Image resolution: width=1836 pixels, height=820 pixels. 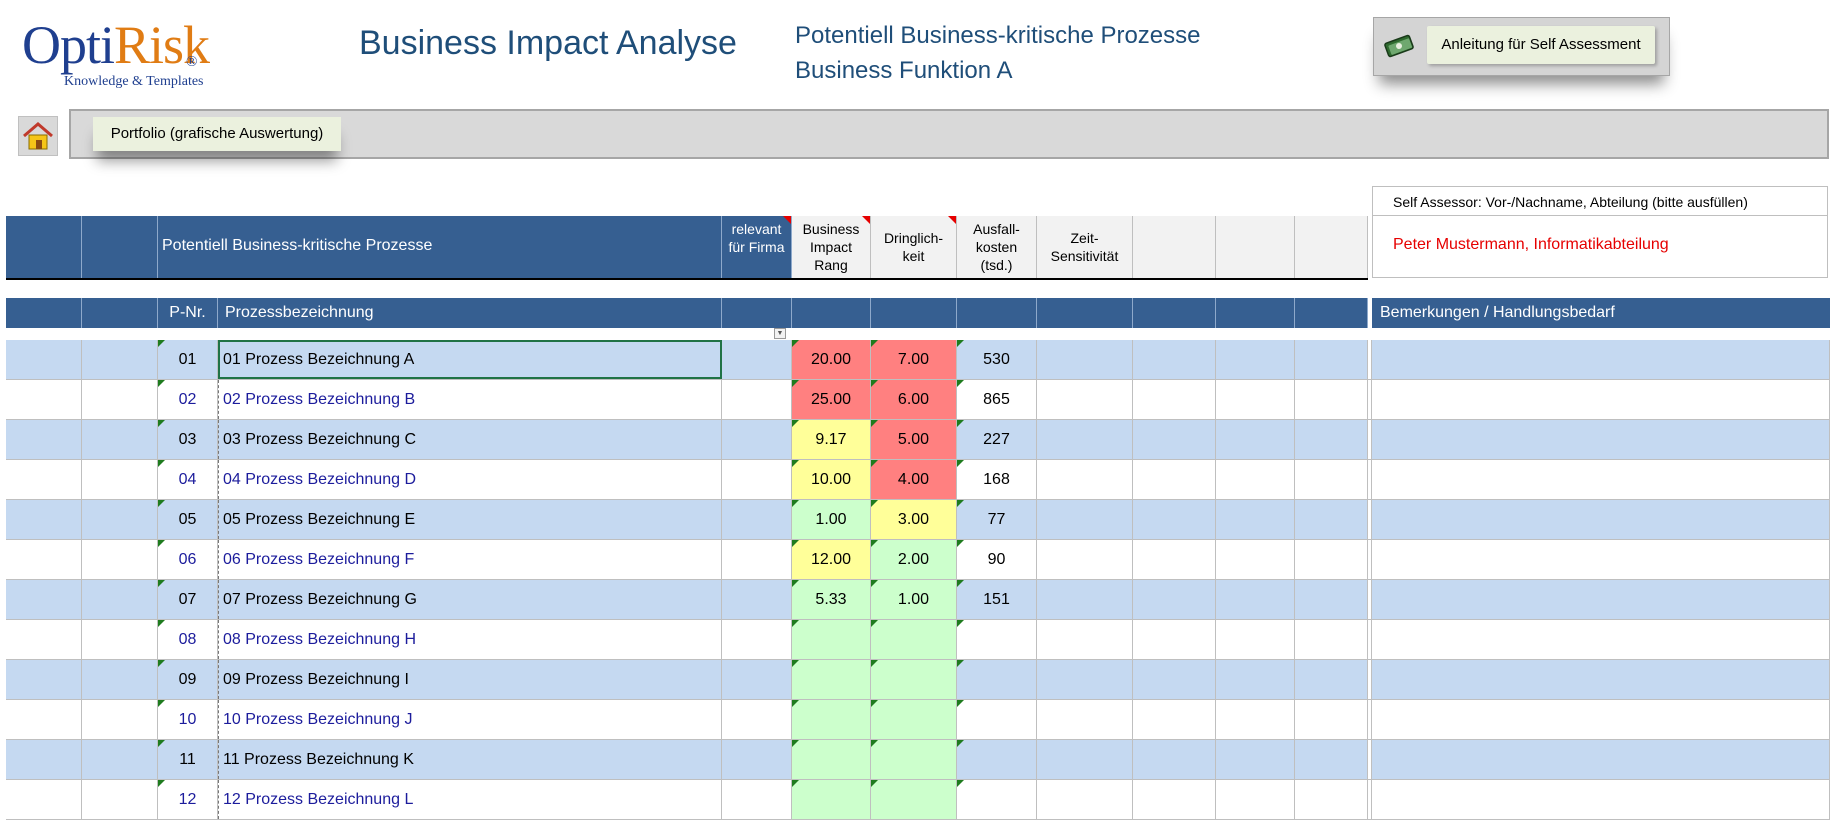 What do you see at coordinates (188, 799) in the screenshot?
I see `process-number: 12` at bounding box center [188, 799].